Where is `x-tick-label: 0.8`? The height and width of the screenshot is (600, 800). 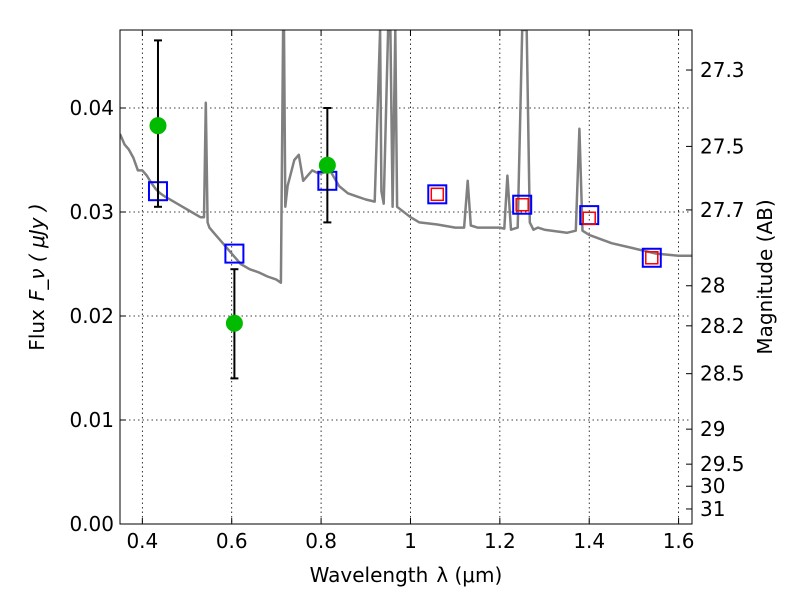
x-tick-label: 0.8 is located at coordinates (321, 541).